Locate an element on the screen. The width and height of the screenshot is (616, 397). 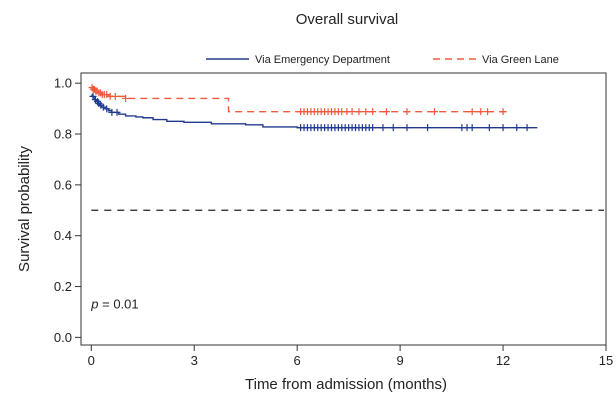
legend-label-green-lane: Via Green Lane is located at coordinates (520, 60).